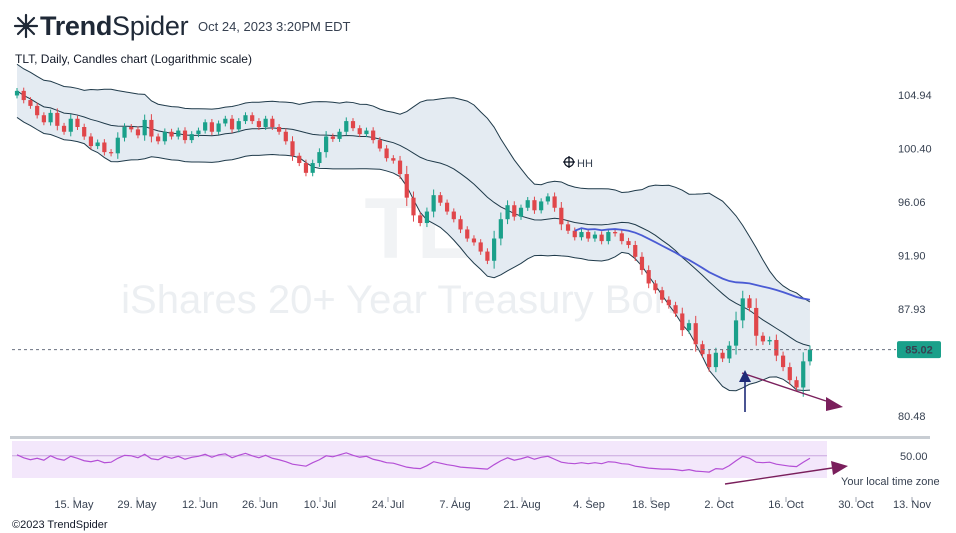 This screenshot has height=533, width=956. I want to click on rsi-level-label: 50.00, so click(914, 457).